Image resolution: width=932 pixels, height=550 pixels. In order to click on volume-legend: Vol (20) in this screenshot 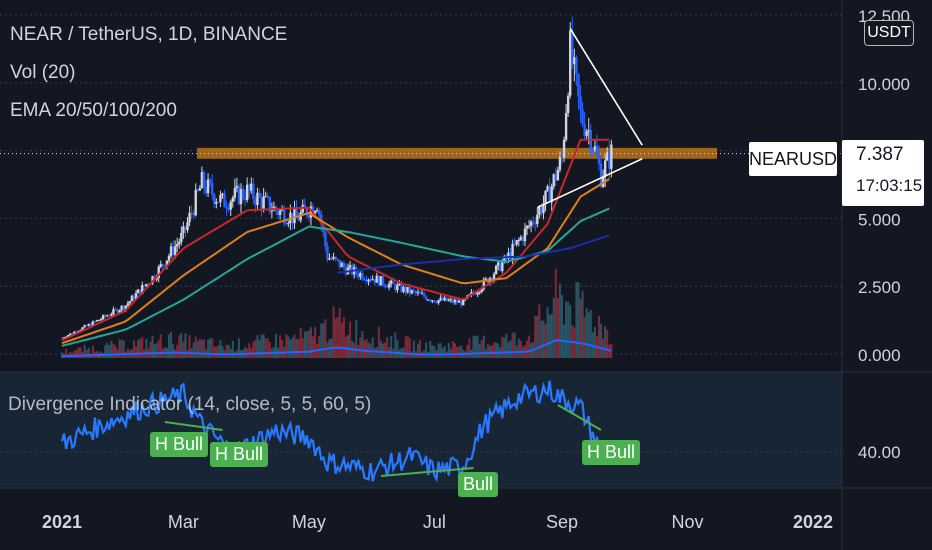, I will do `click(43, 72)`.